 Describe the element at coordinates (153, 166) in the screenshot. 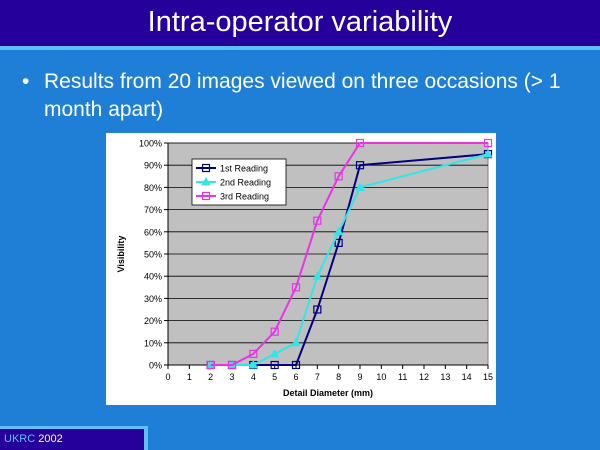

I see `y-tick-label: 90%` at that location.